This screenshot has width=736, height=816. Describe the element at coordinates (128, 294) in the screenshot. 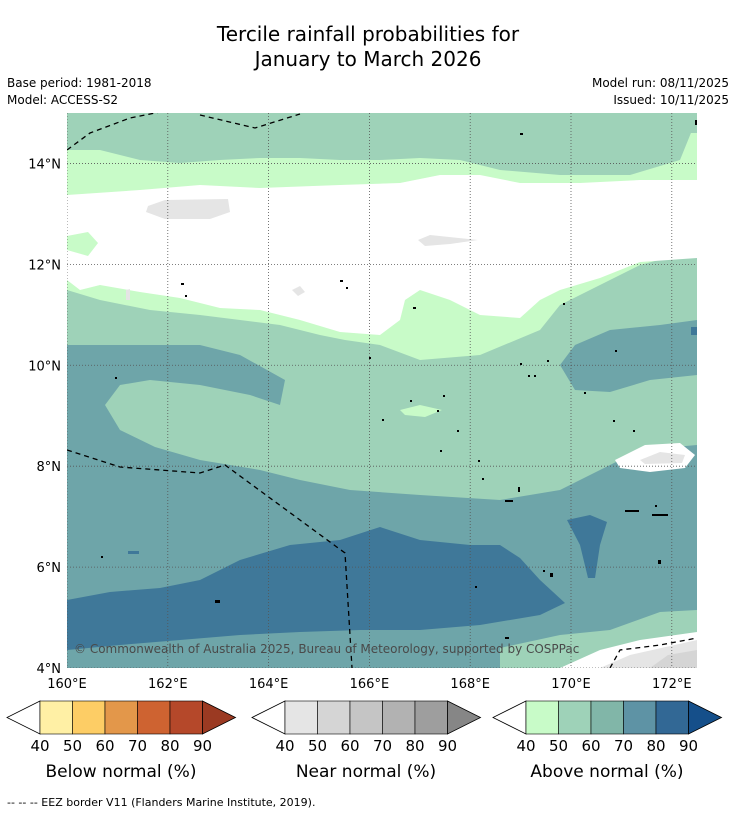

I see `region-near-40-d` at that location.